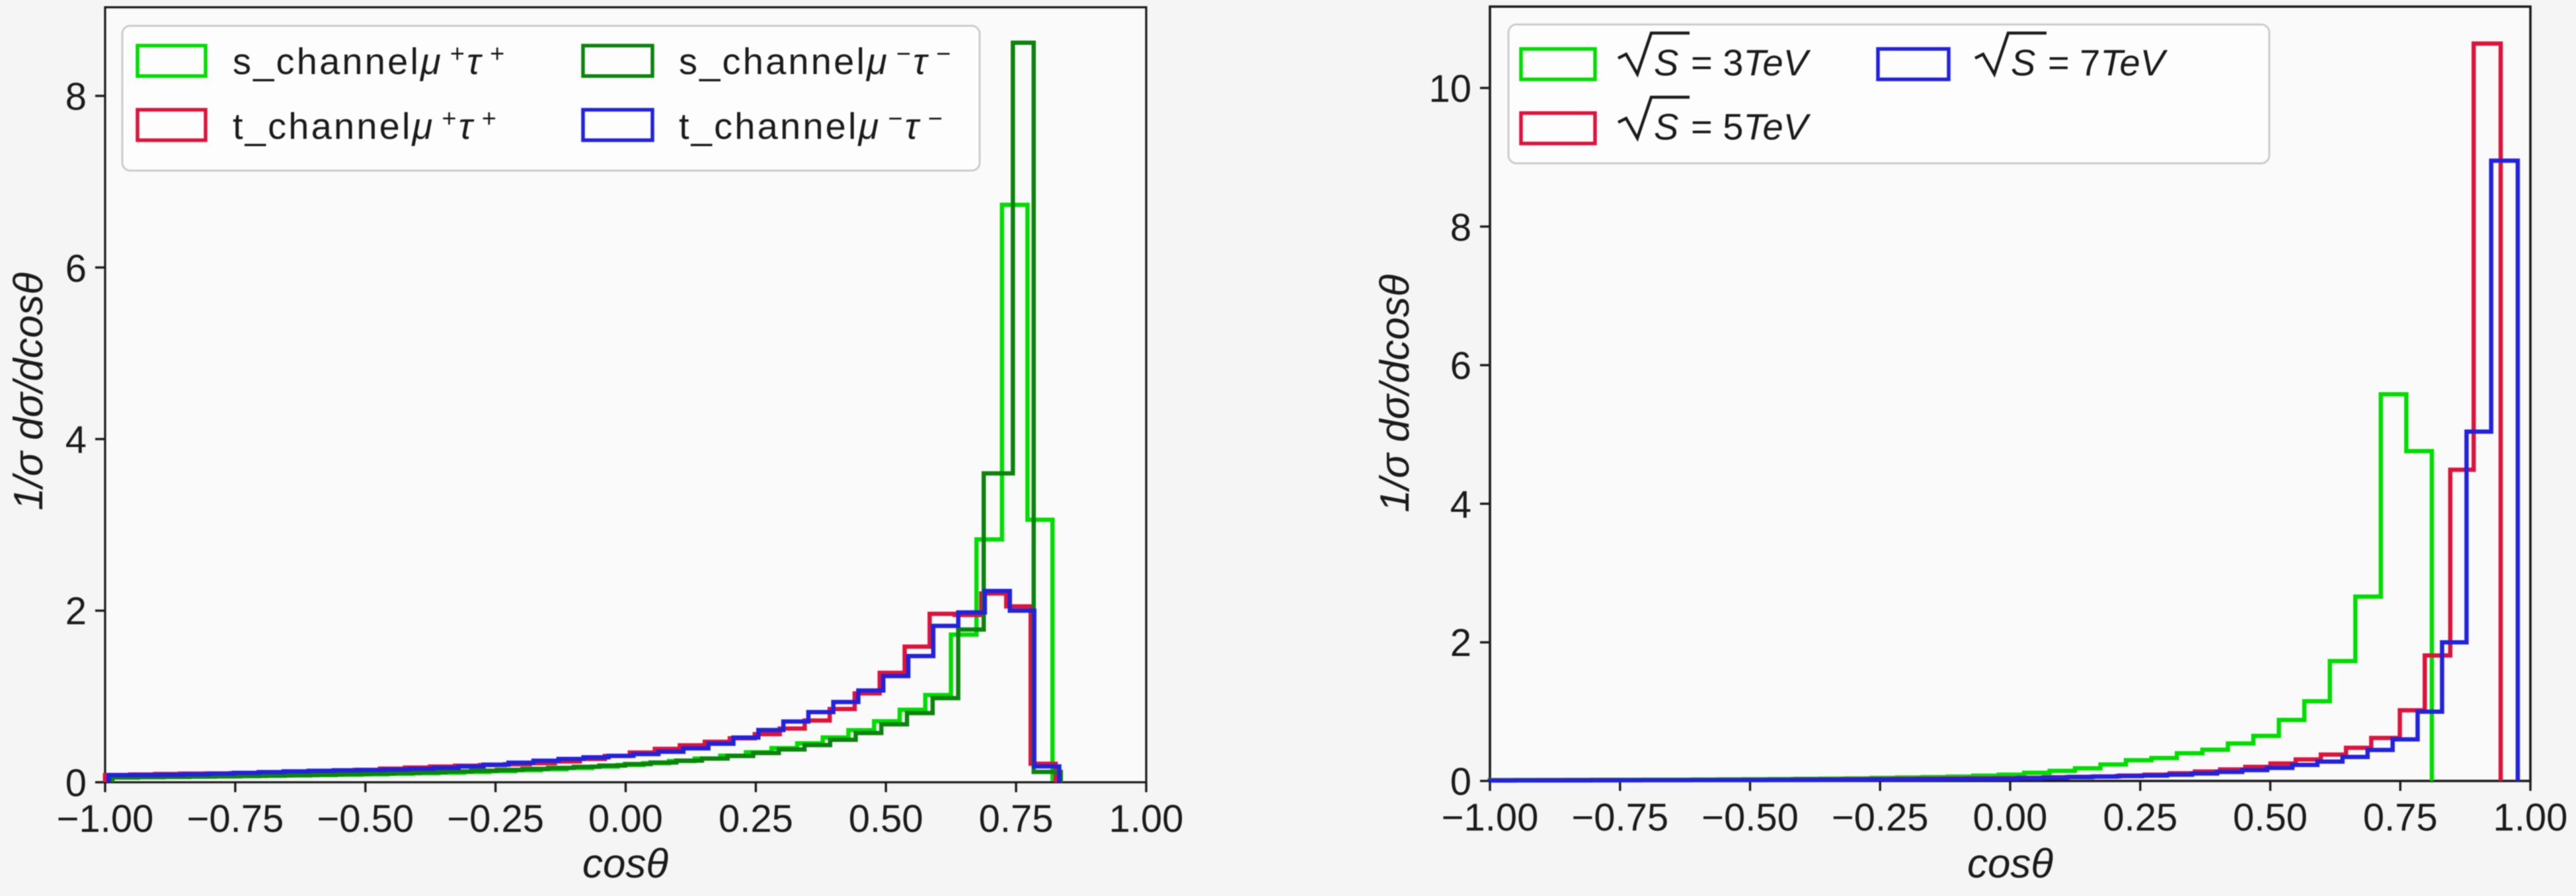  What do you see at coordinates (1751, 63) in the screenshot?
I see `svg-text: = 3TeV` at bounding box center [1751, 63].